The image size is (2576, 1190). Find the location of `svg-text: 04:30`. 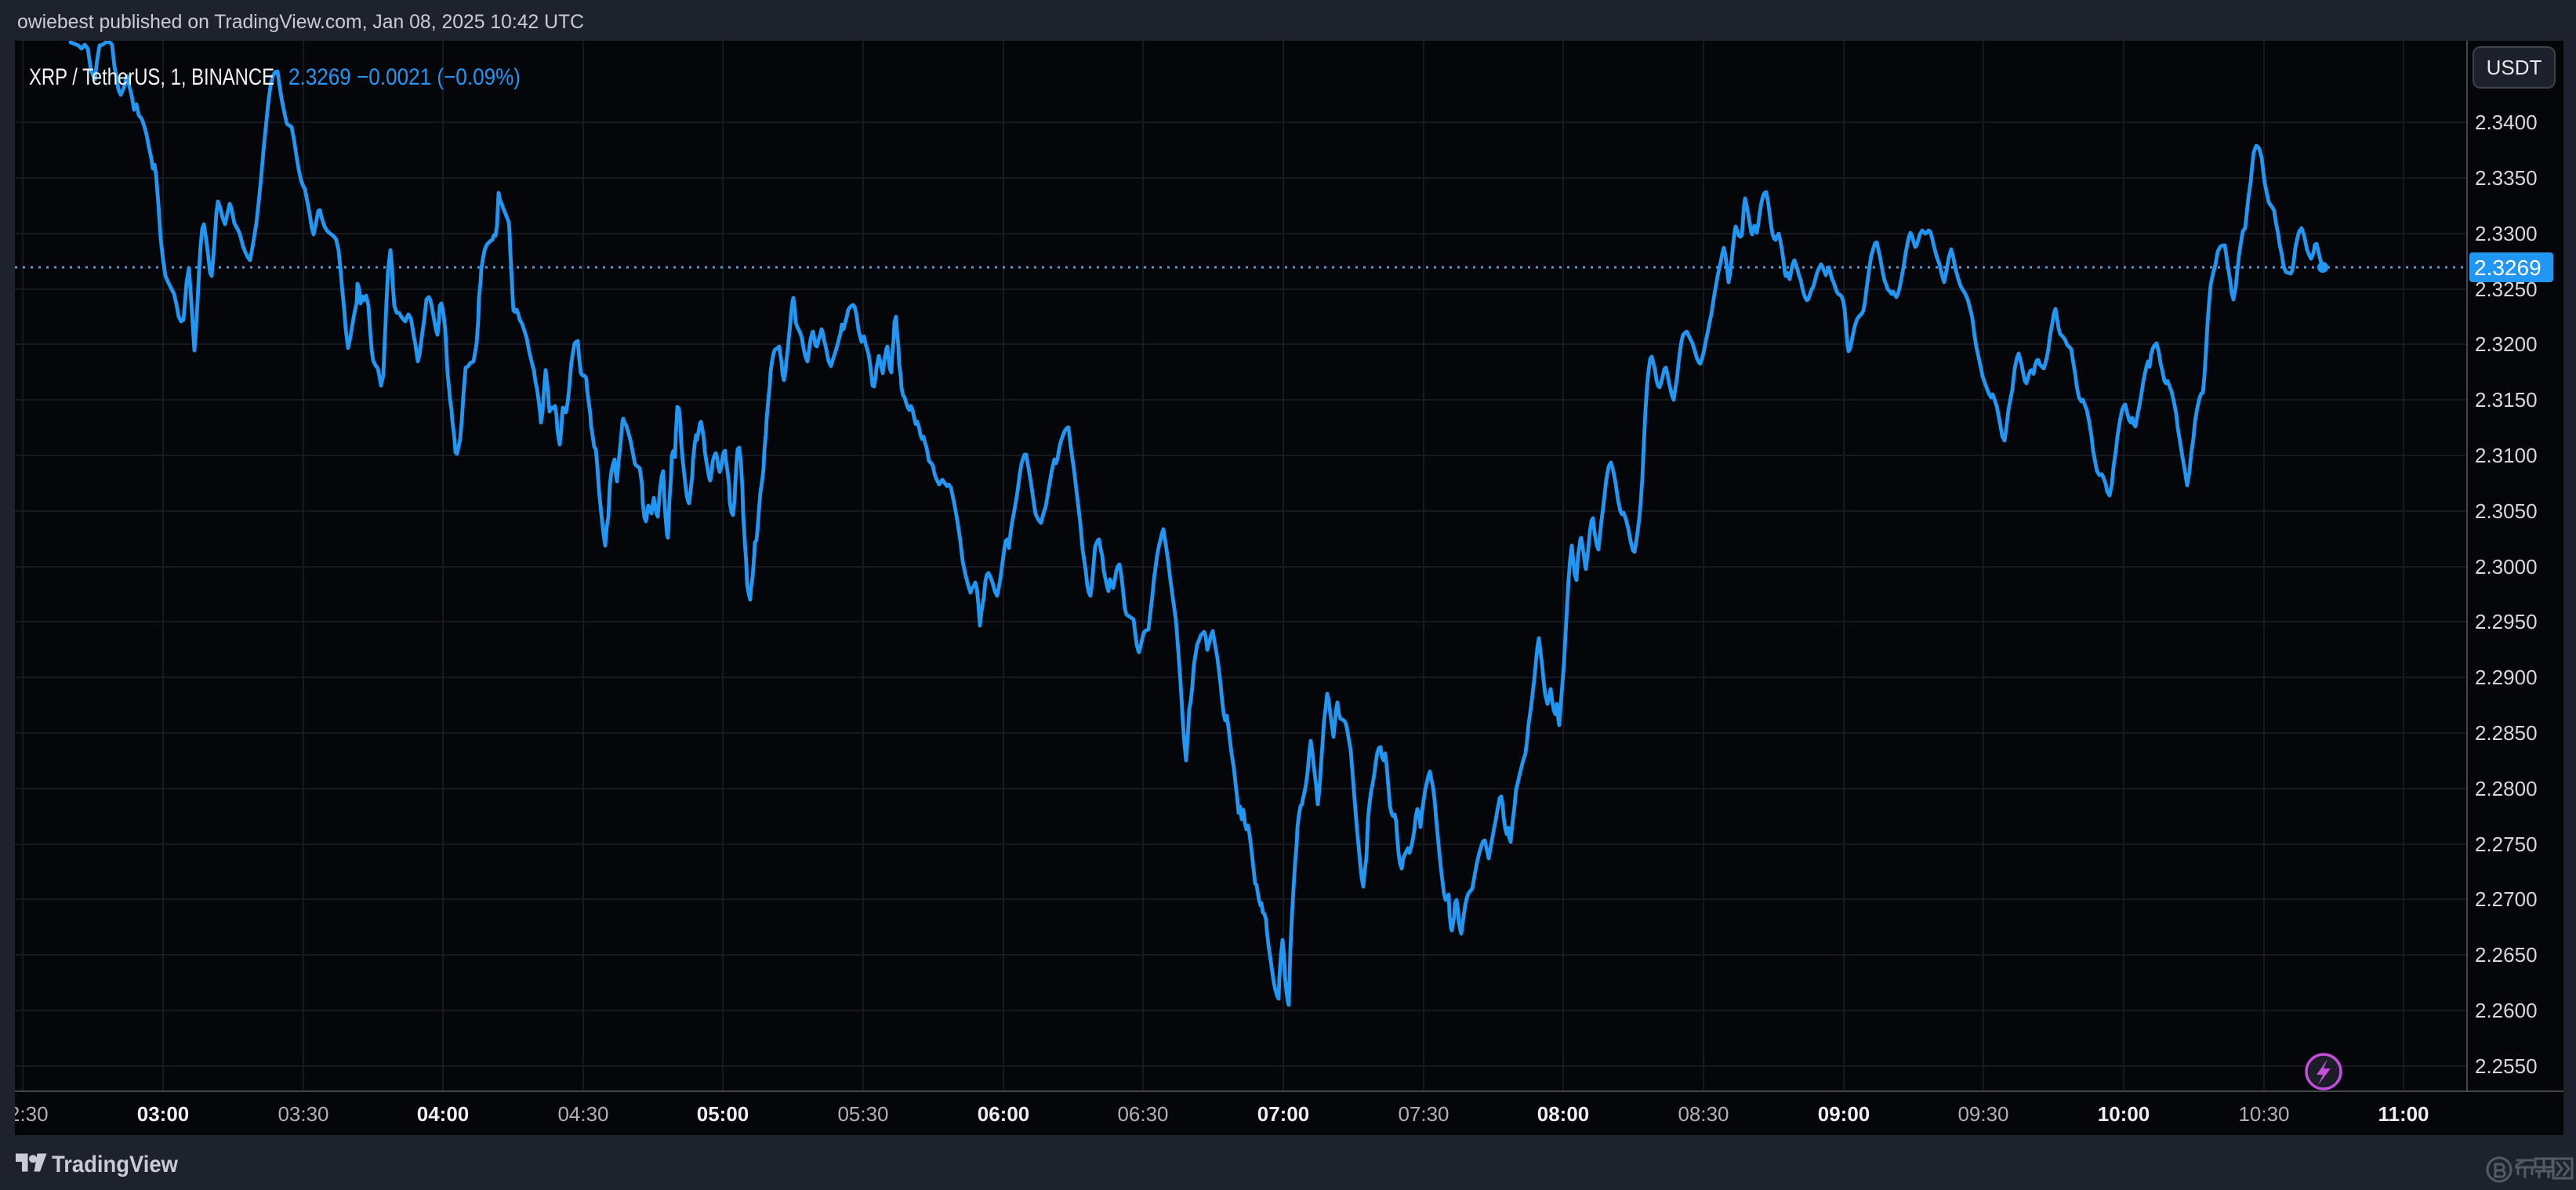

svg-text: 04:30 is located at coordinates (583, 1114).